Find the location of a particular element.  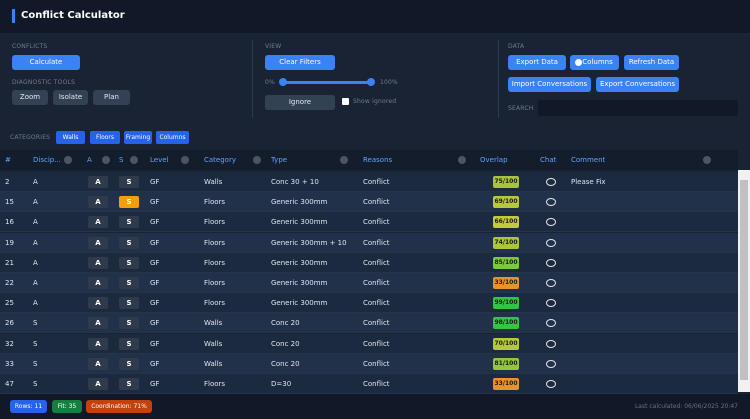

column-header: Chat is located at coordinates (548, 160).